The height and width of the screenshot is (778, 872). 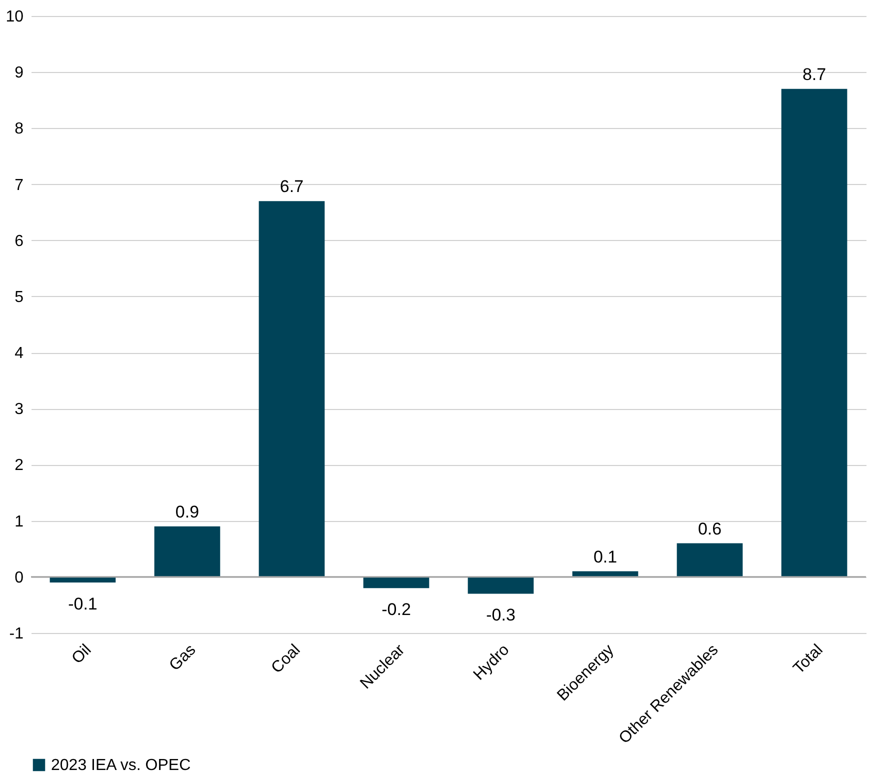 What do you see at coordinates (81, 655) in the screenshot?
I see `x-tick-label: Oil` at bounding box center [81, 655].